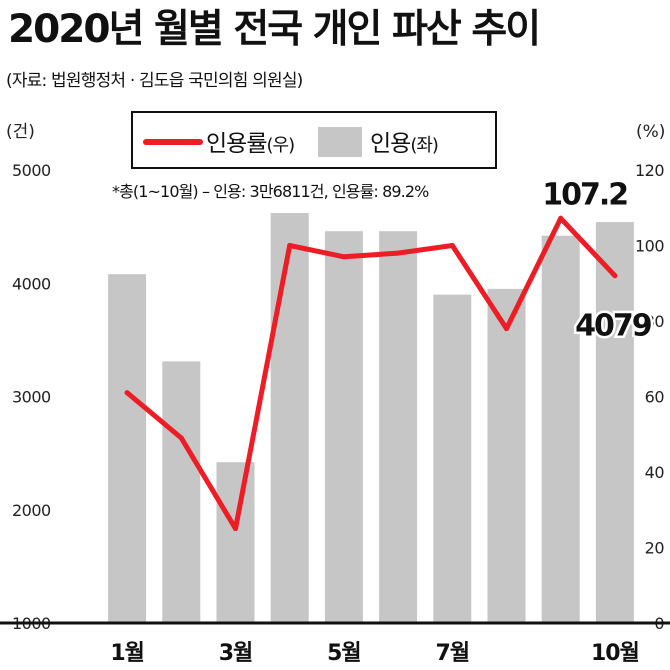  What do you see at coordinates (655, 397) in the screenshot?
I see `right-tick-60: 60` at bounding box center [655, 397].